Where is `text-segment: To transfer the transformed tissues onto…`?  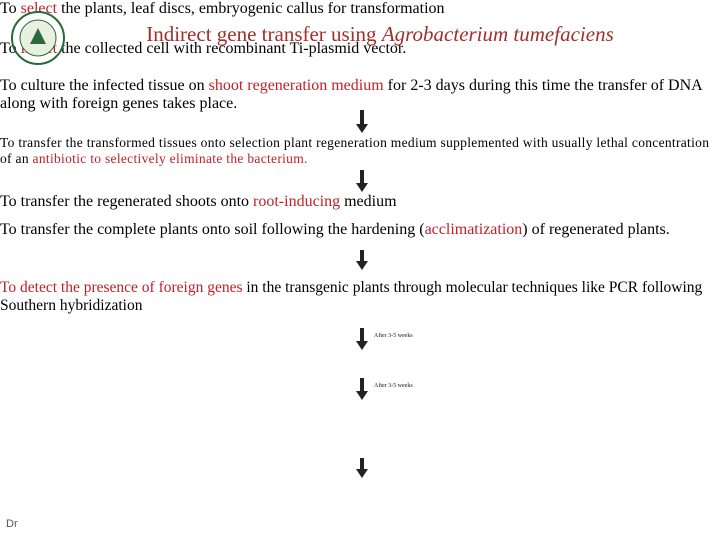 text-segment: To transfer the transformed tissues onto… is located at coordinates (355, 150).